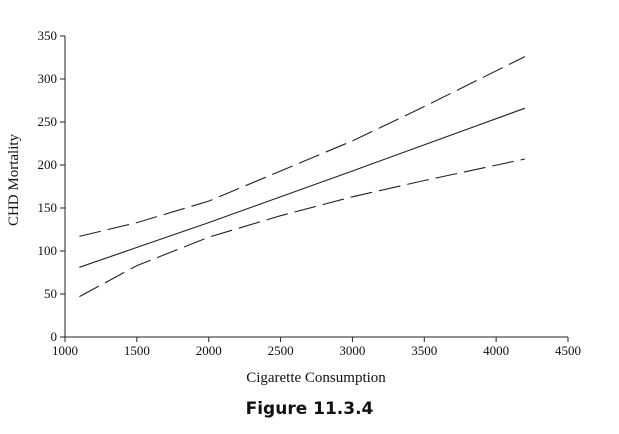 This screenshot has width=619, height=434. I want to click on y-tick-label: 300, so click(48, 78).